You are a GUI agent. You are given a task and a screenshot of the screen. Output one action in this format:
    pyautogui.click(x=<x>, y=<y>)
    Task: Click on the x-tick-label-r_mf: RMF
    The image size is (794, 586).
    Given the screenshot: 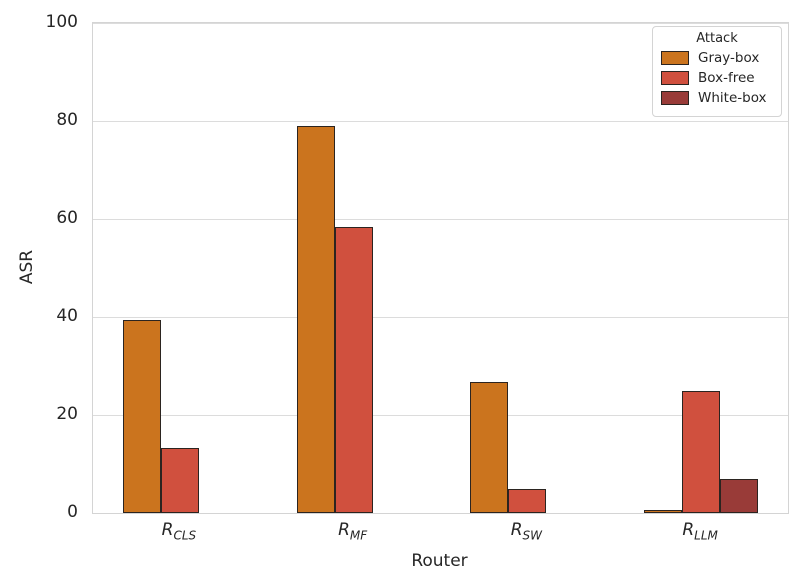 What is the action you would take?
    pyautogui.click(x=353, y=531)
    